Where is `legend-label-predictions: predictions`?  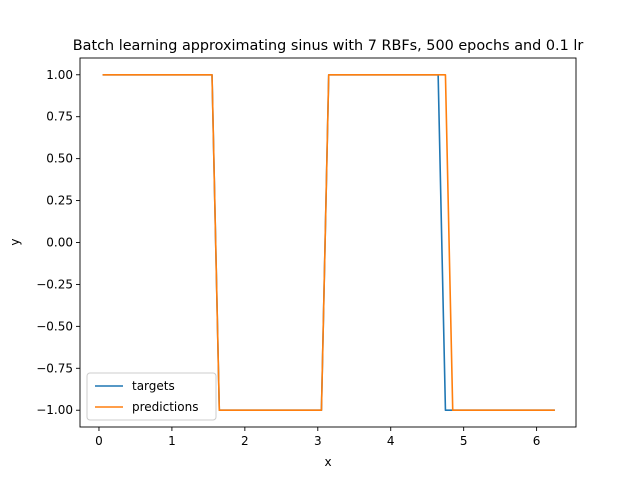
legend-label-predictions: predictions is located at coordinates (165, 407).